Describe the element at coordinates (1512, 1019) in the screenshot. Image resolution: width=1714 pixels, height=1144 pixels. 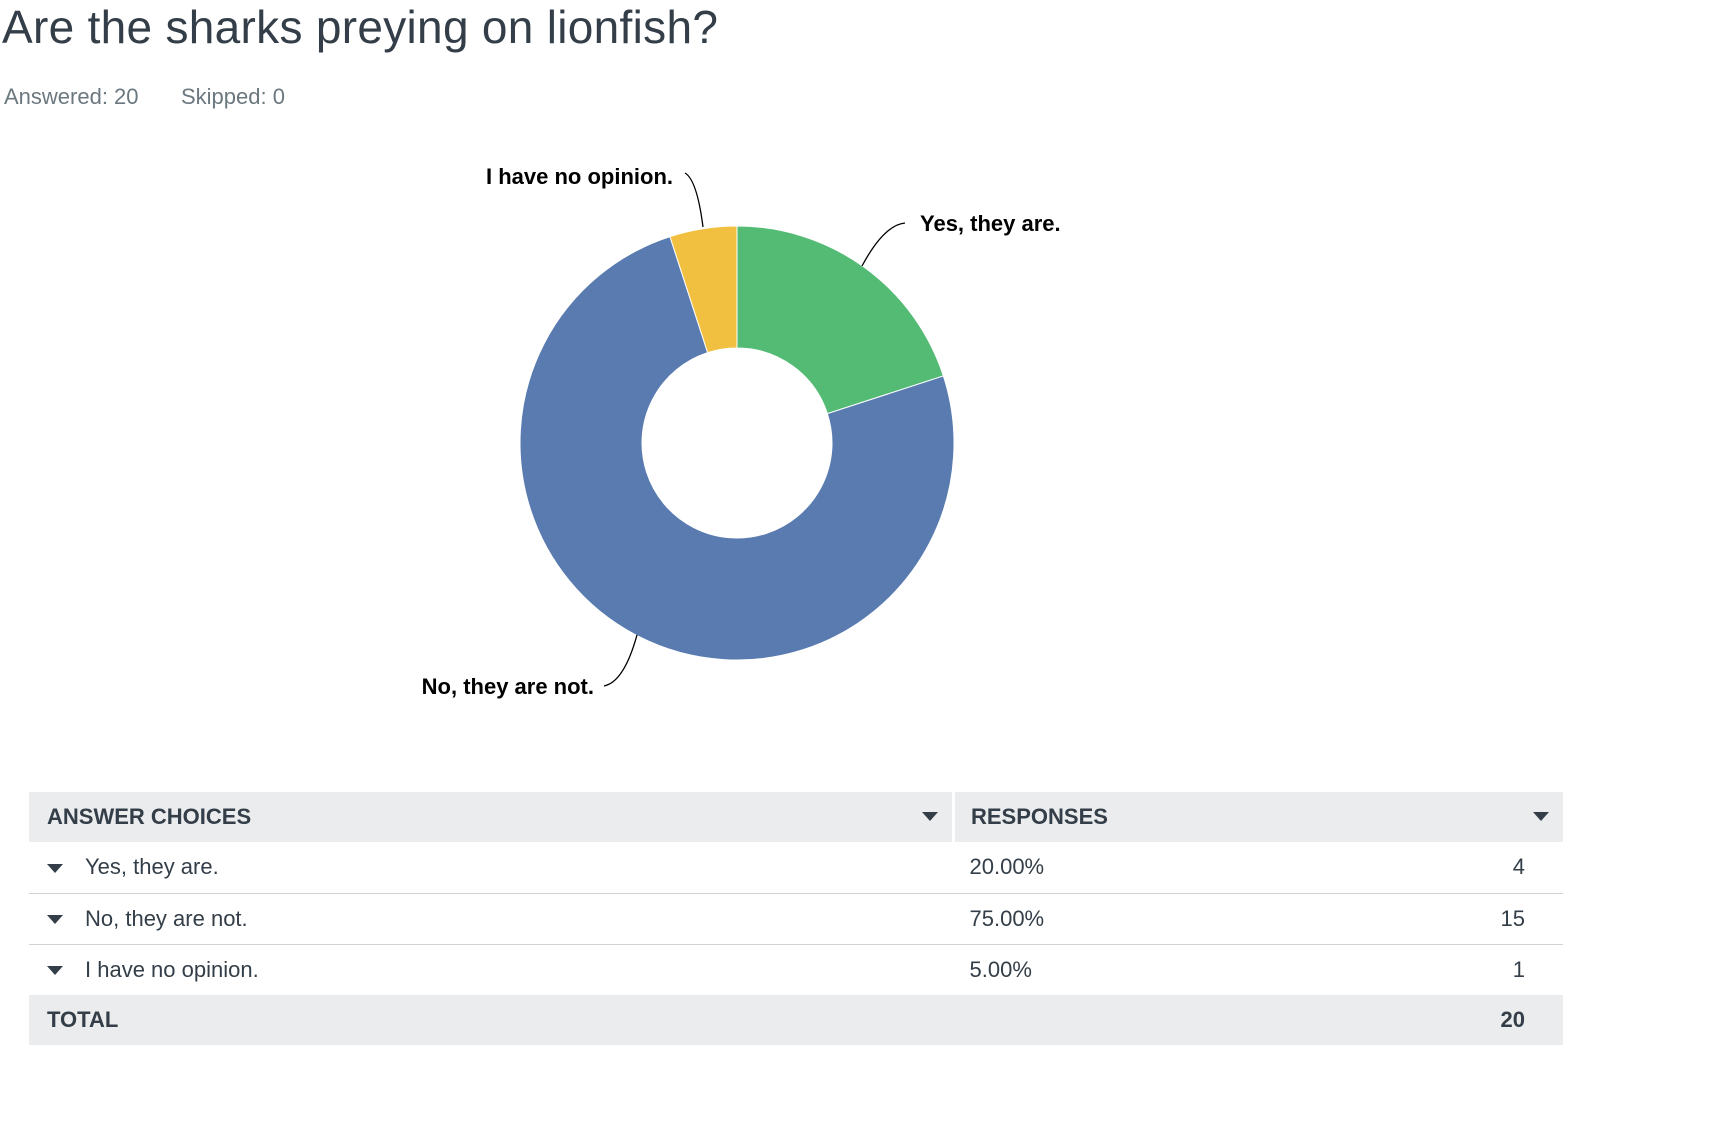
I see `total-value: 20` at that location.